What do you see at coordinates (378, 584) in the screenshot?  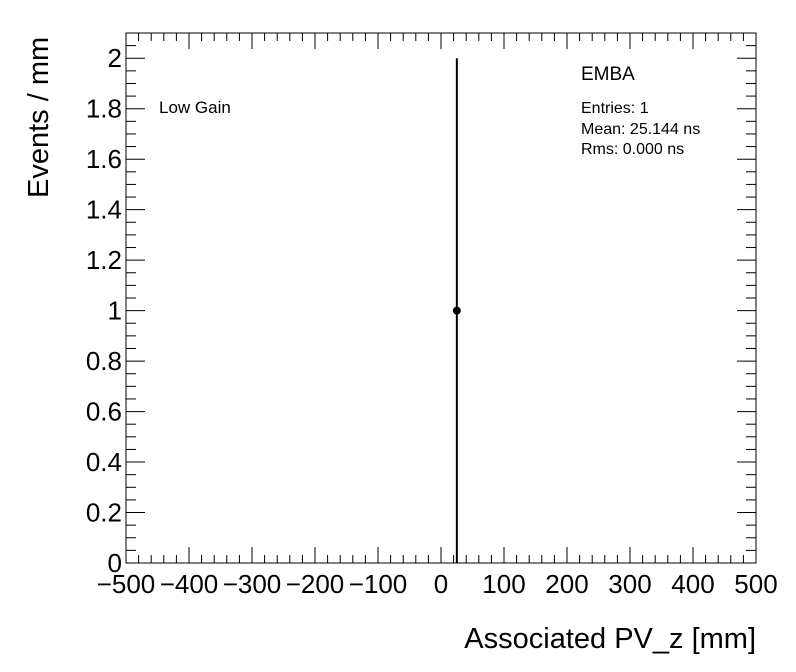 I see `x-tick-label: −100` at bounding box center [378, 584].